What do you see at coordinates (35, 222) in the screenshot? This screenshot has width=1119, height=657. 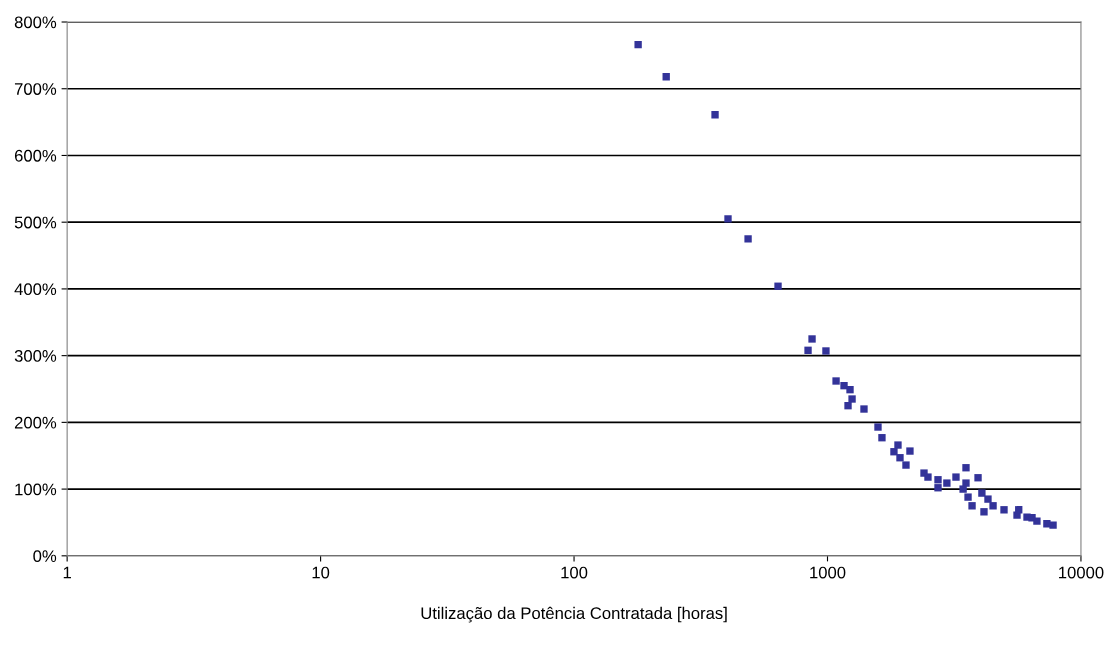 I see `y-tick-label: 500%` at bounding box center [35, 222].